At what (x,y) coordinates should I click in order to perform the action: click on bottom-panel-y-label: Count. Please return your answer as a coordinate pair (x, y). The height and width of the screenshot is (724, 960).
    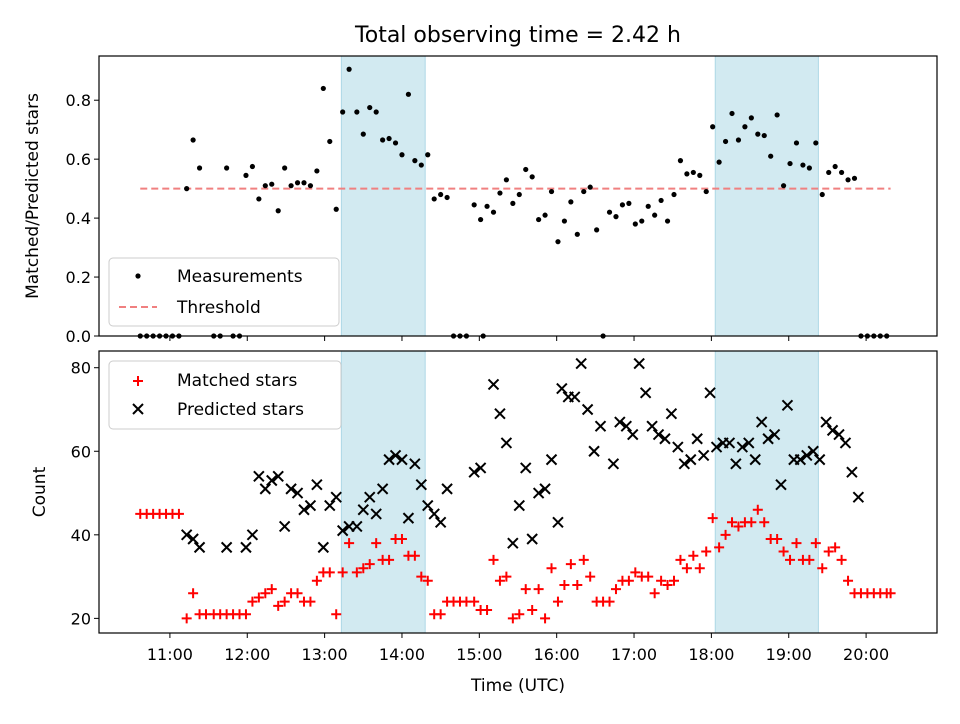
    Looking at the image, I should click on (40, 491).